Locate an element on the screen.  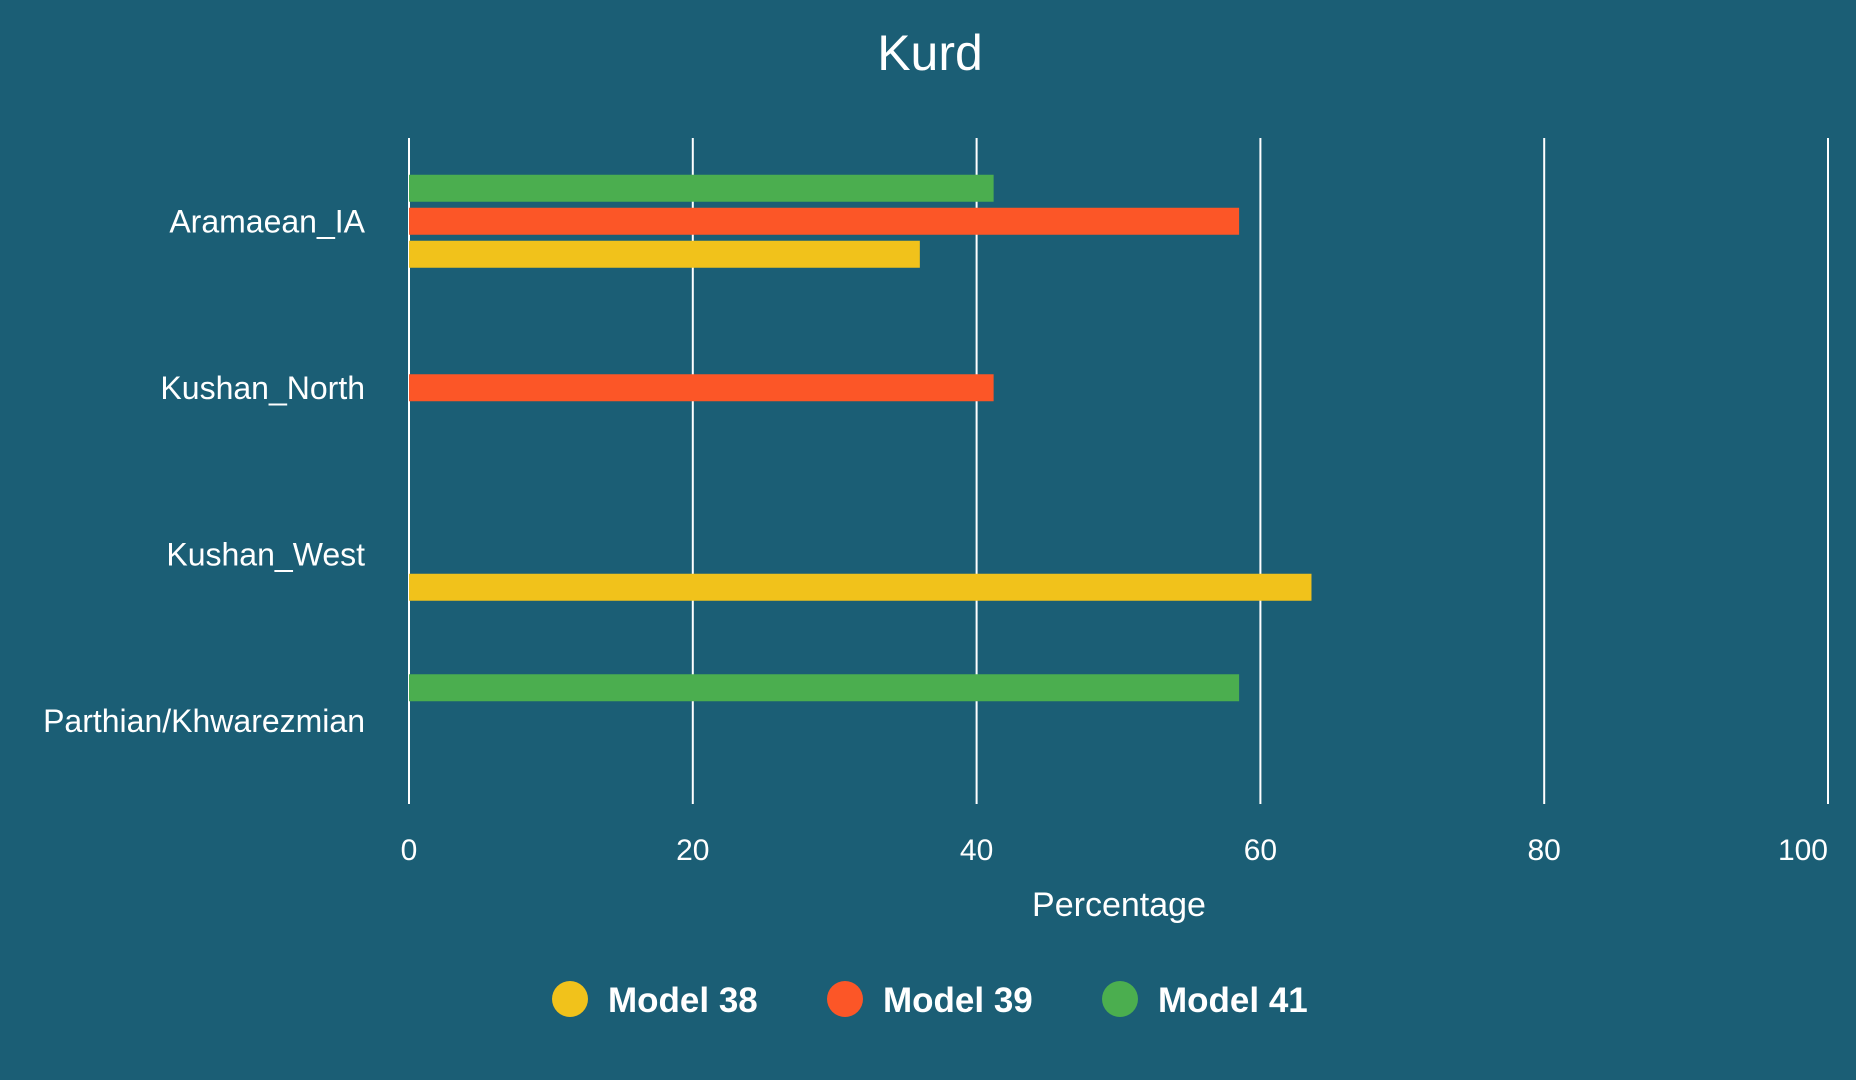
x-axis-title: Percentage is located at coordinates (1119, 905).